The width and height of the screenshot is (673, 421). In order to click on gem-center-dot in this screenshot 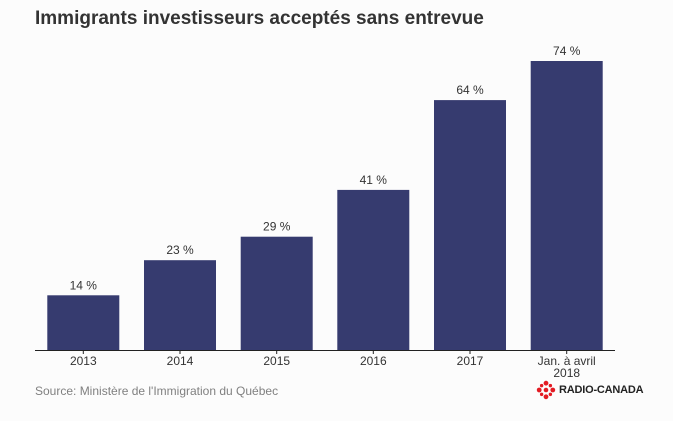, I will do `click(546, 390)`.